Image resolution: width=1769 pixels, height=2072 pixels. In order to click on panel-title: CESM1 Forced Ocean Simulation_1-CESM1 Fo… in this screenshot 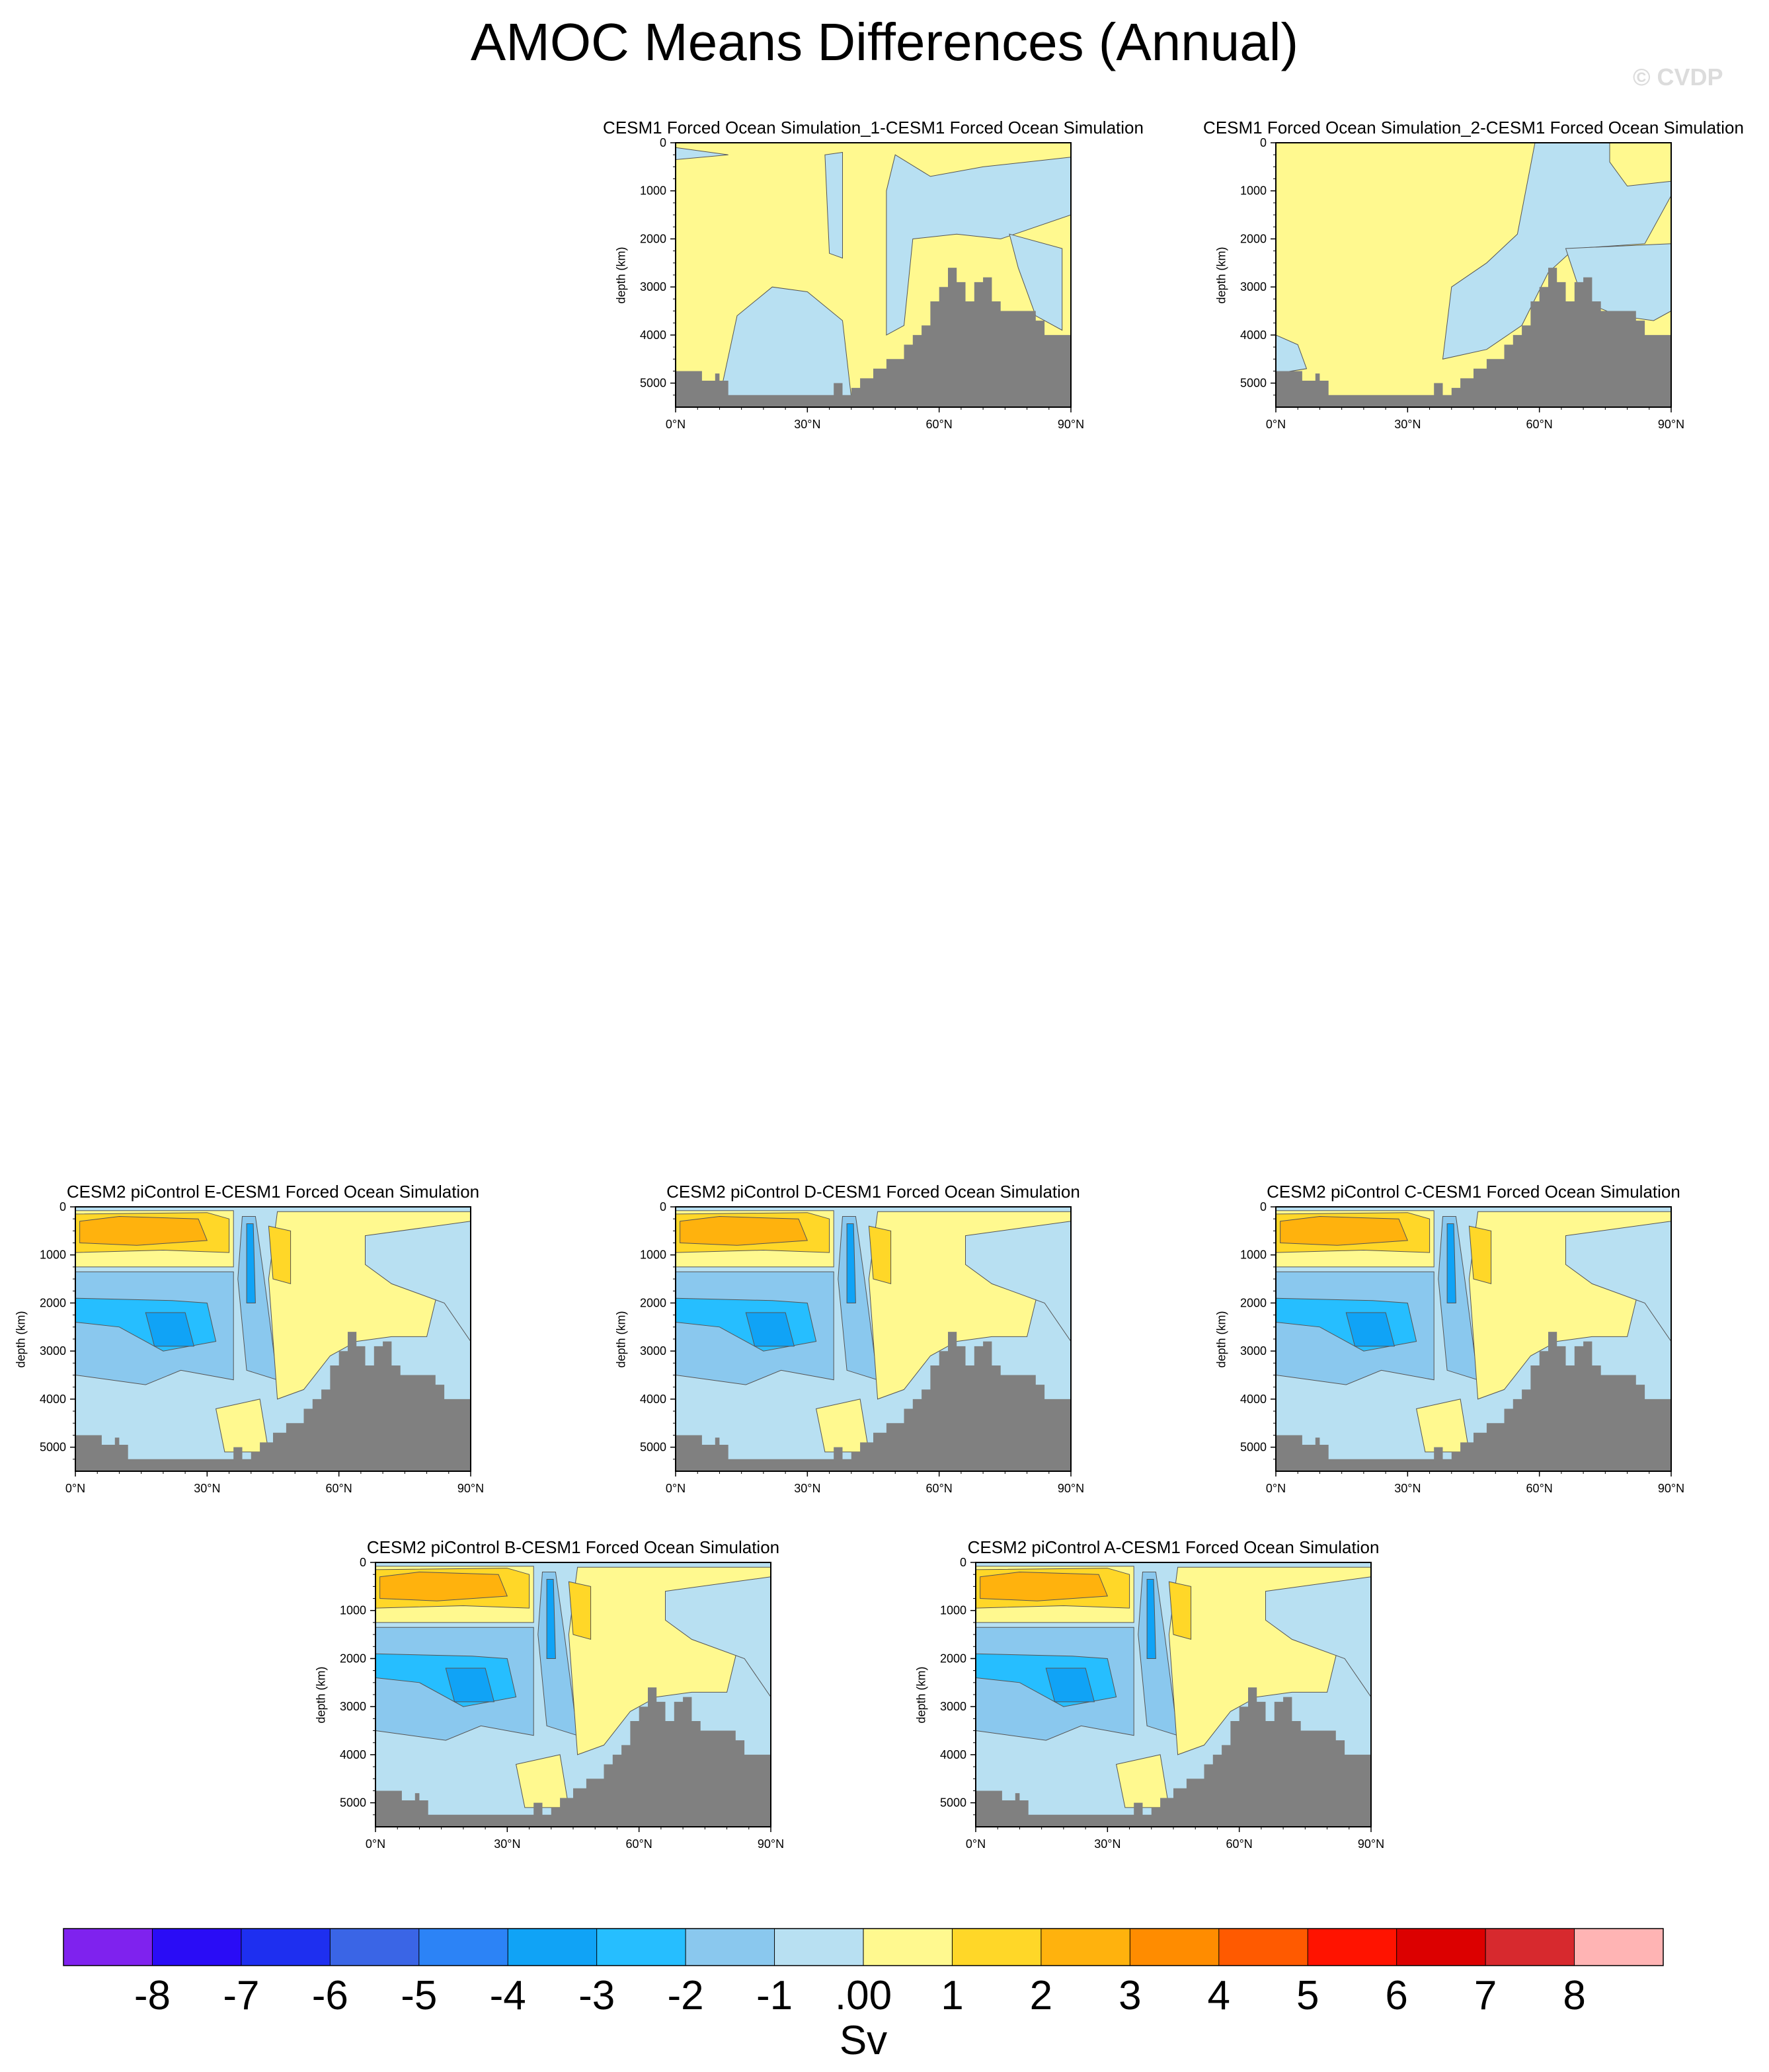, I will do `click(873, 127)`.